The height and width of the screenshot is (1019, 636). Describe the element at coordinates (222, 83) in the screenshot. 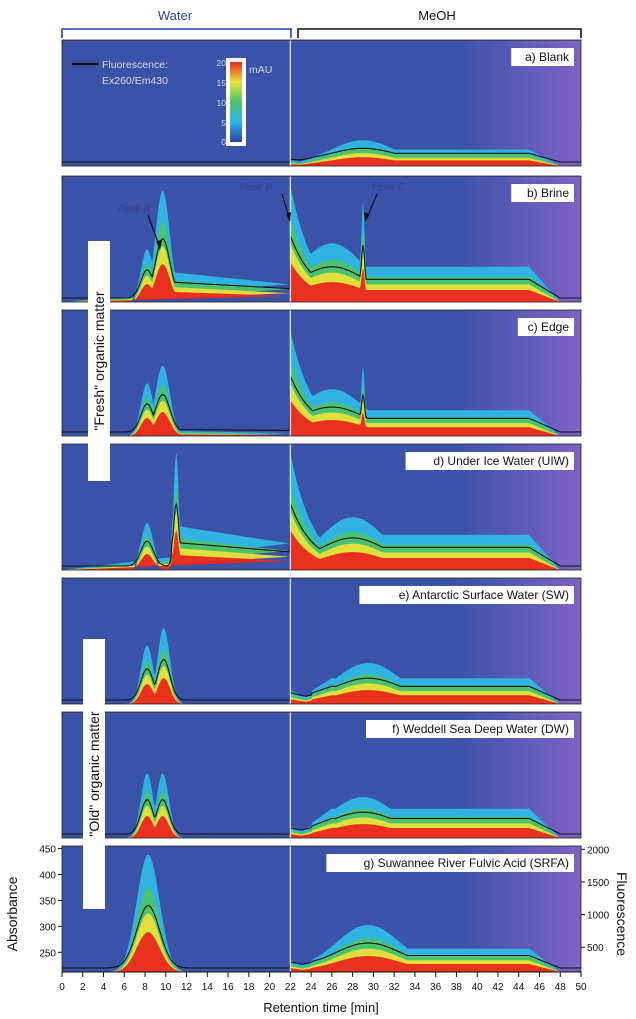

I see `colorbar-tick: 15` at that location.